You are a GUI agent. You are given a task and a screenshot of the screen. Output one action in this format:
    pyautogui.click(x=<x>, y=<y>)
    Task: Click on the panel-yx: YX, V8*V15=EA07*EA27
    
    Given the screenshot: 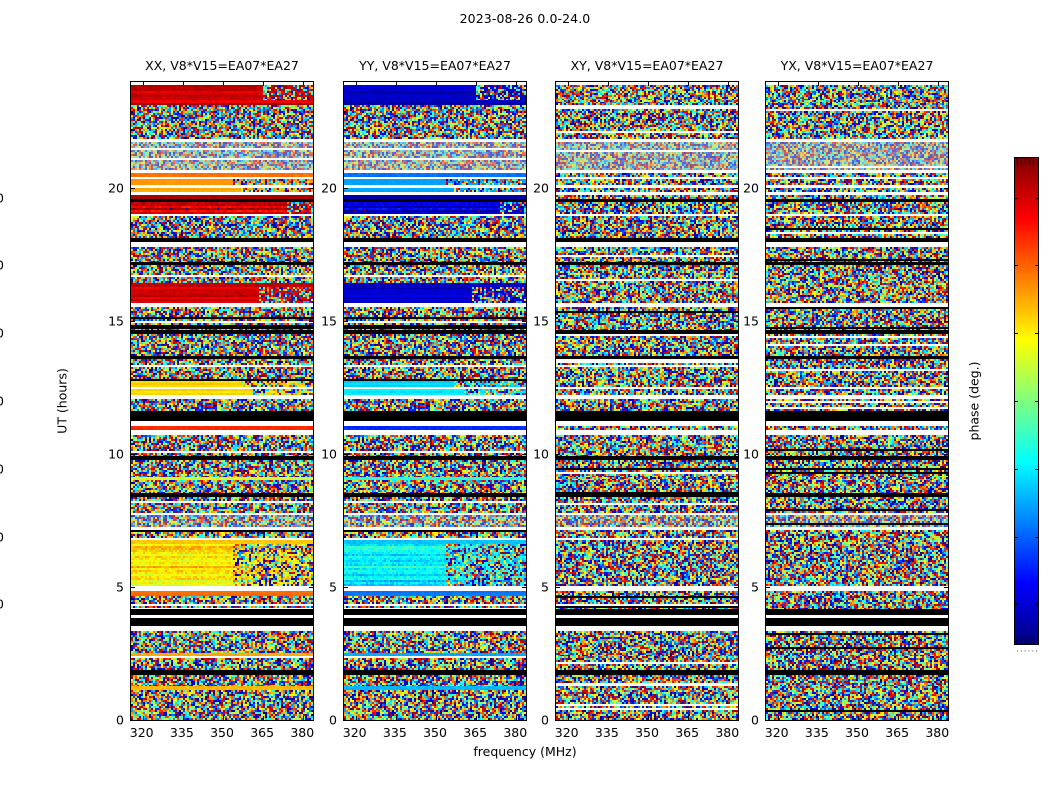 What is the action you would take?
    pyautogui.click(x=857, y=389)
    